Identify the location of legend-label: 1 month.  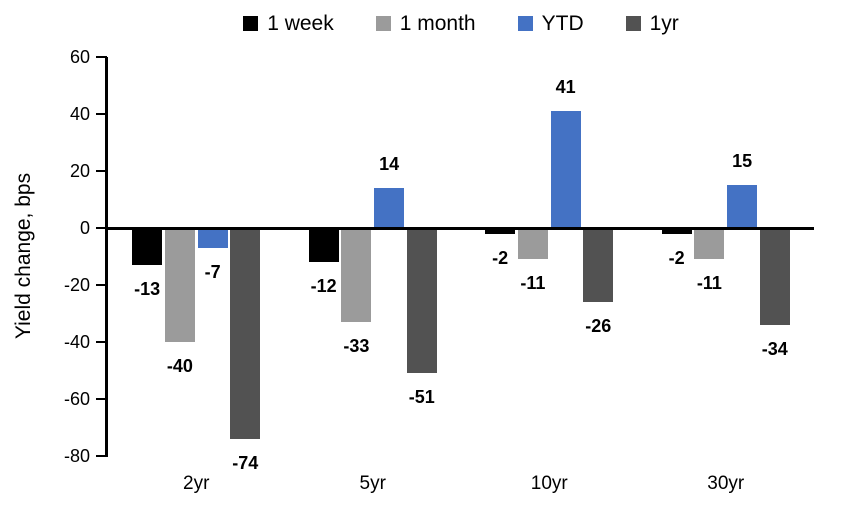
(437, 23).